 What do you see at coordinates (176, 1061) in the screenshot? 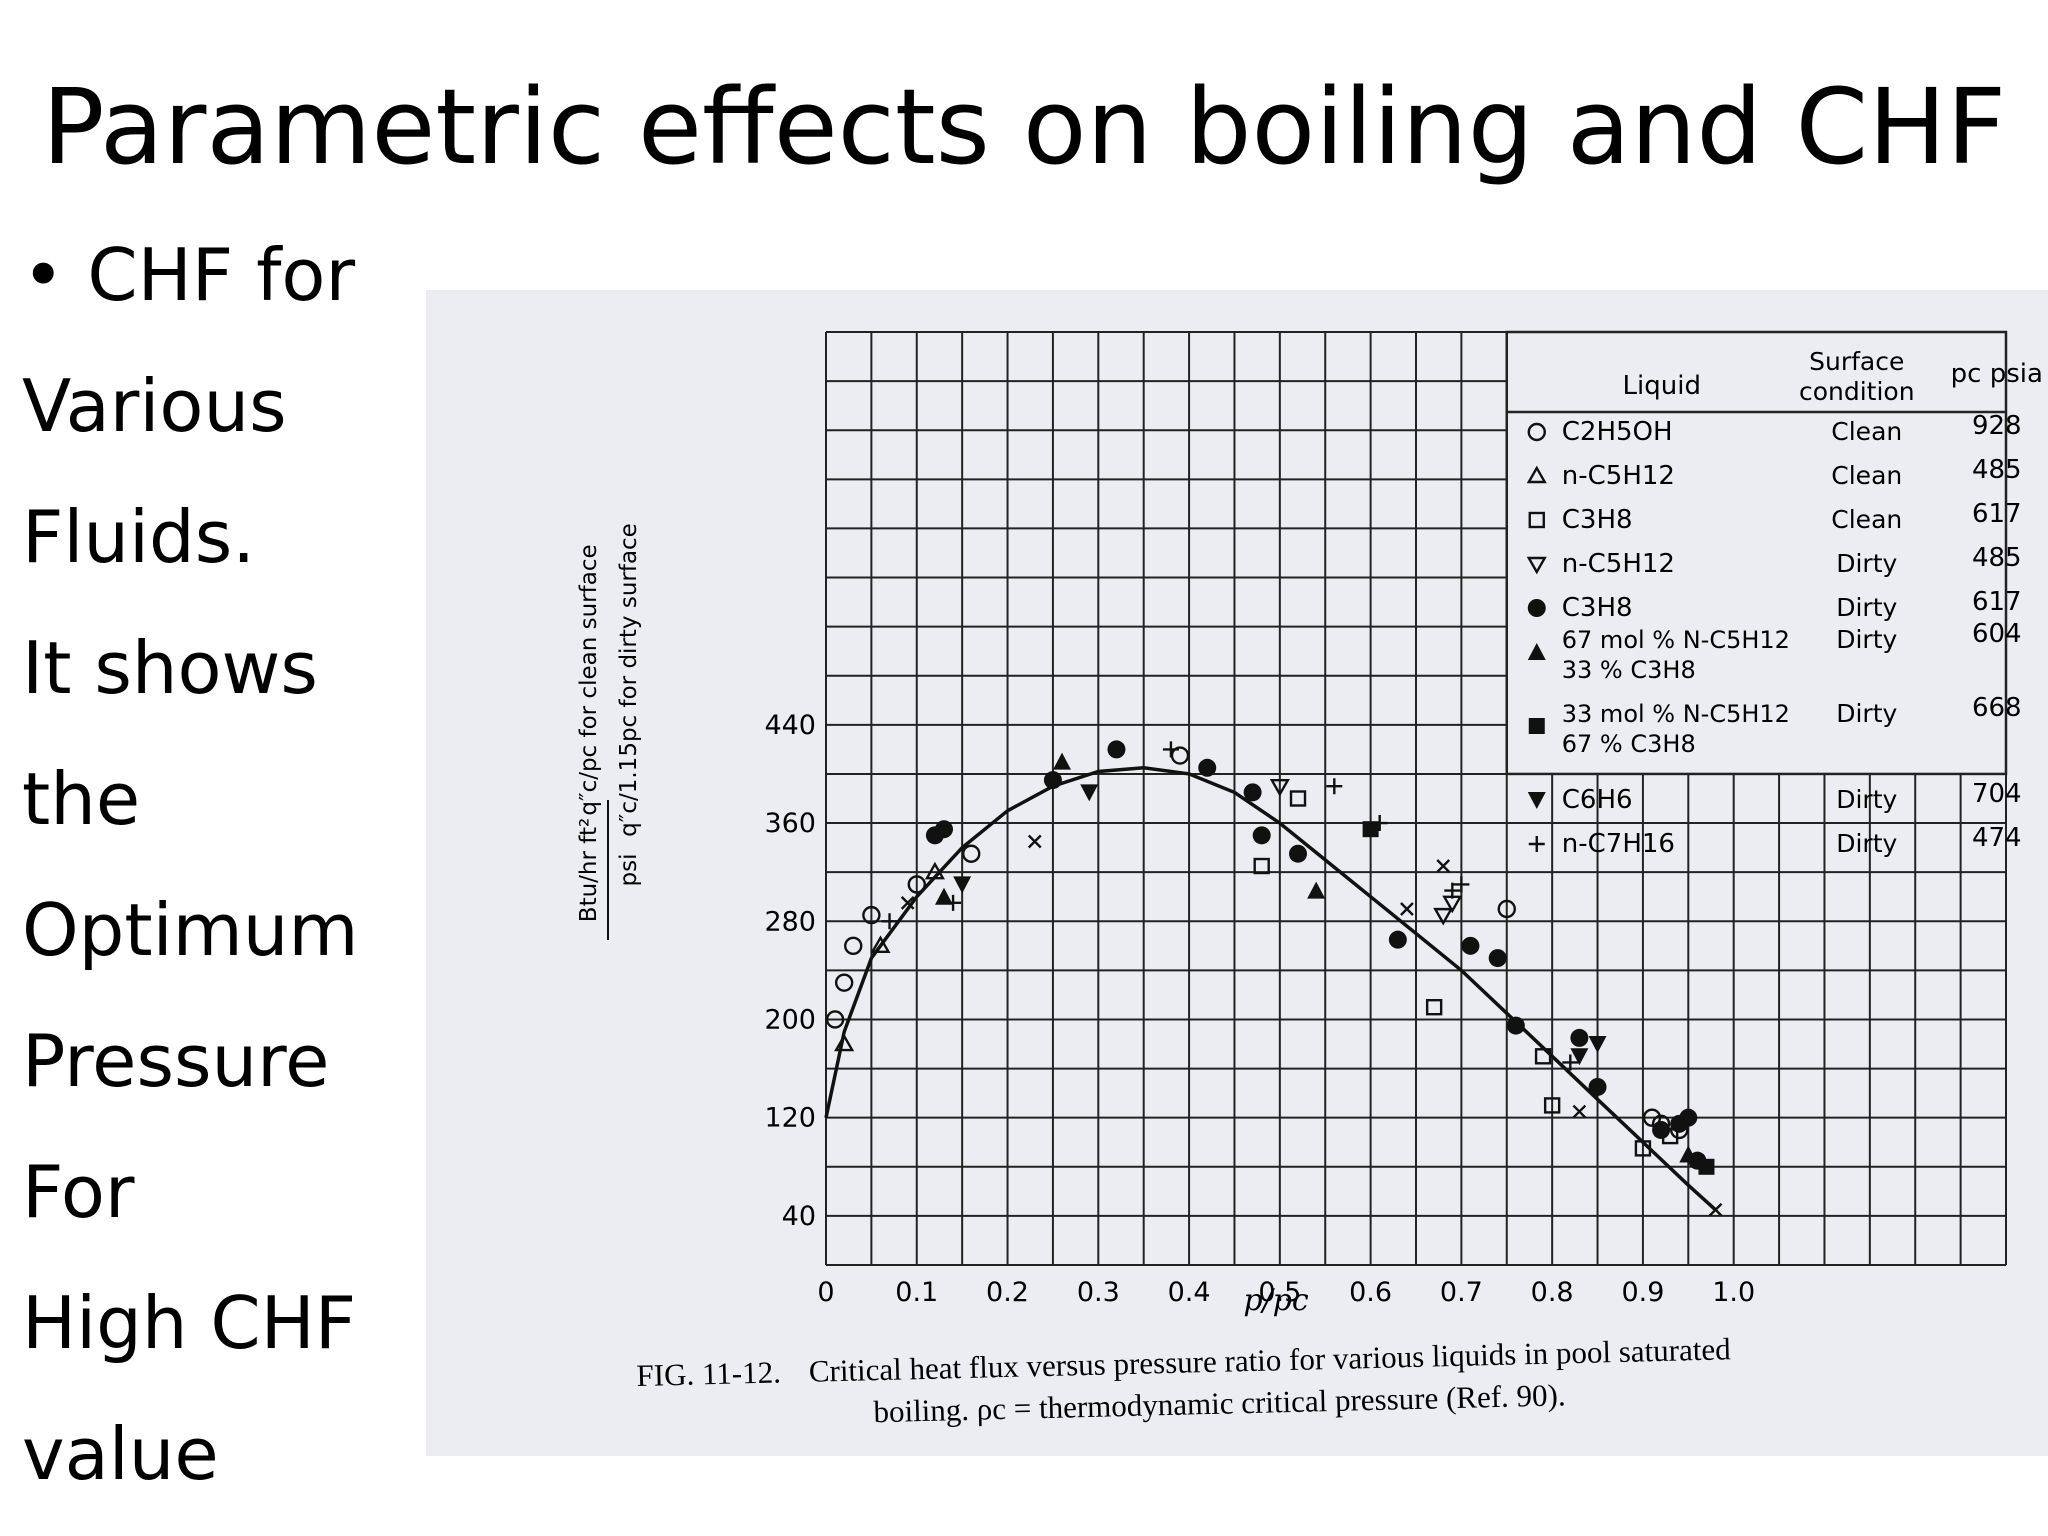
I see `bullet-line: Pressure` at bounding box center [176, 1061].